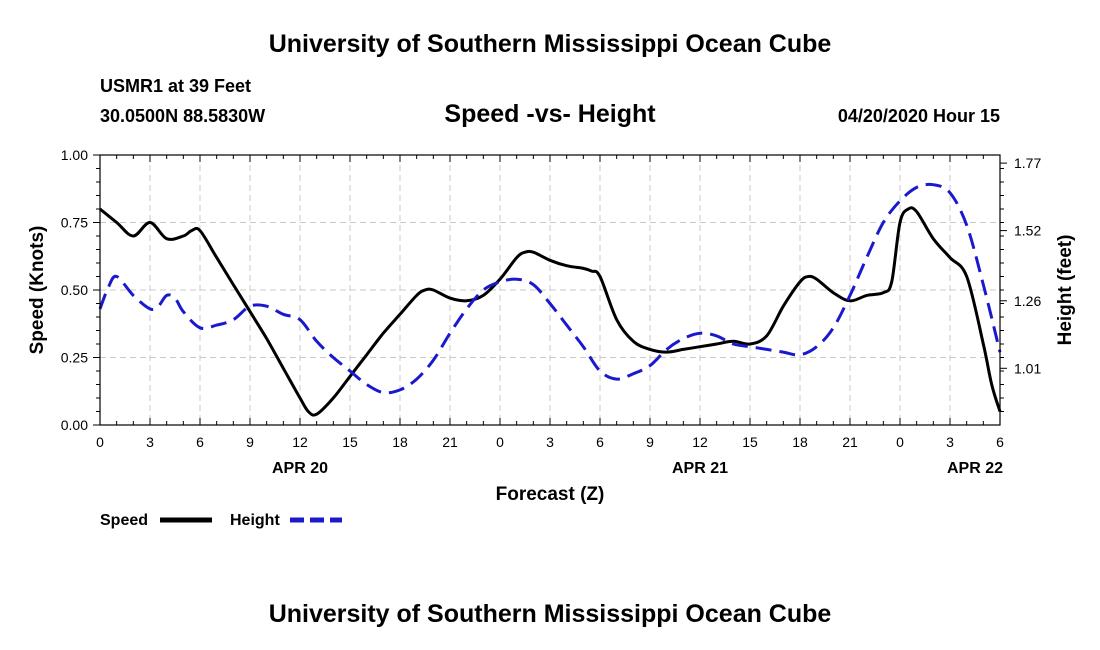 This screenshot has height=650, width=1100. Describe the element at coordinates (1027, 301) in the screenshot. I see `y2-tick-label: 1.26` at that location.